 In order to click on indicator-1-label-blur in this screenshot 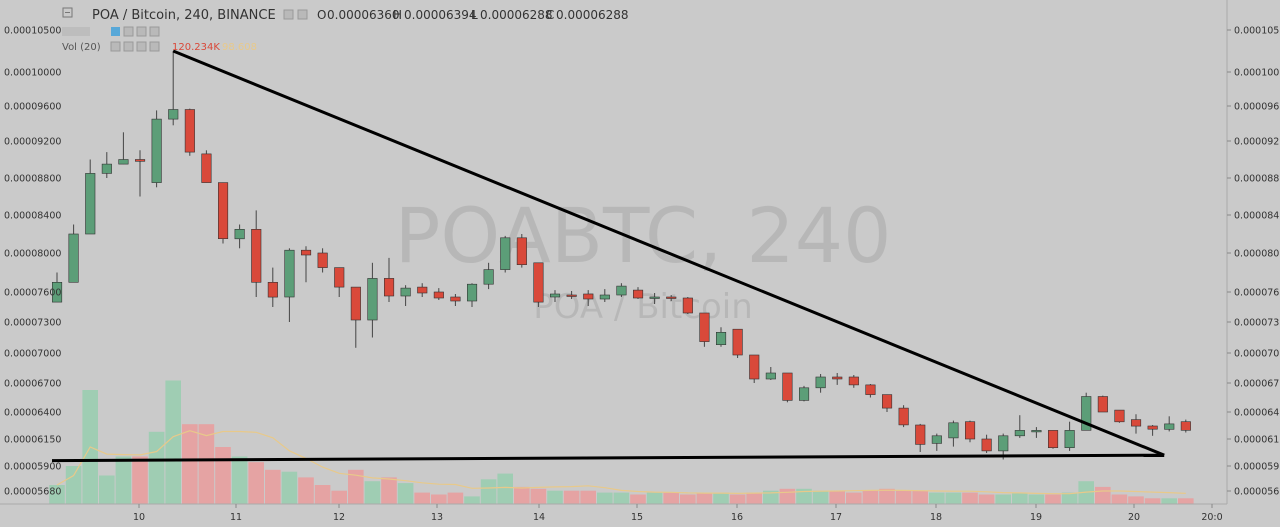, I will do `click(76, 31)`.